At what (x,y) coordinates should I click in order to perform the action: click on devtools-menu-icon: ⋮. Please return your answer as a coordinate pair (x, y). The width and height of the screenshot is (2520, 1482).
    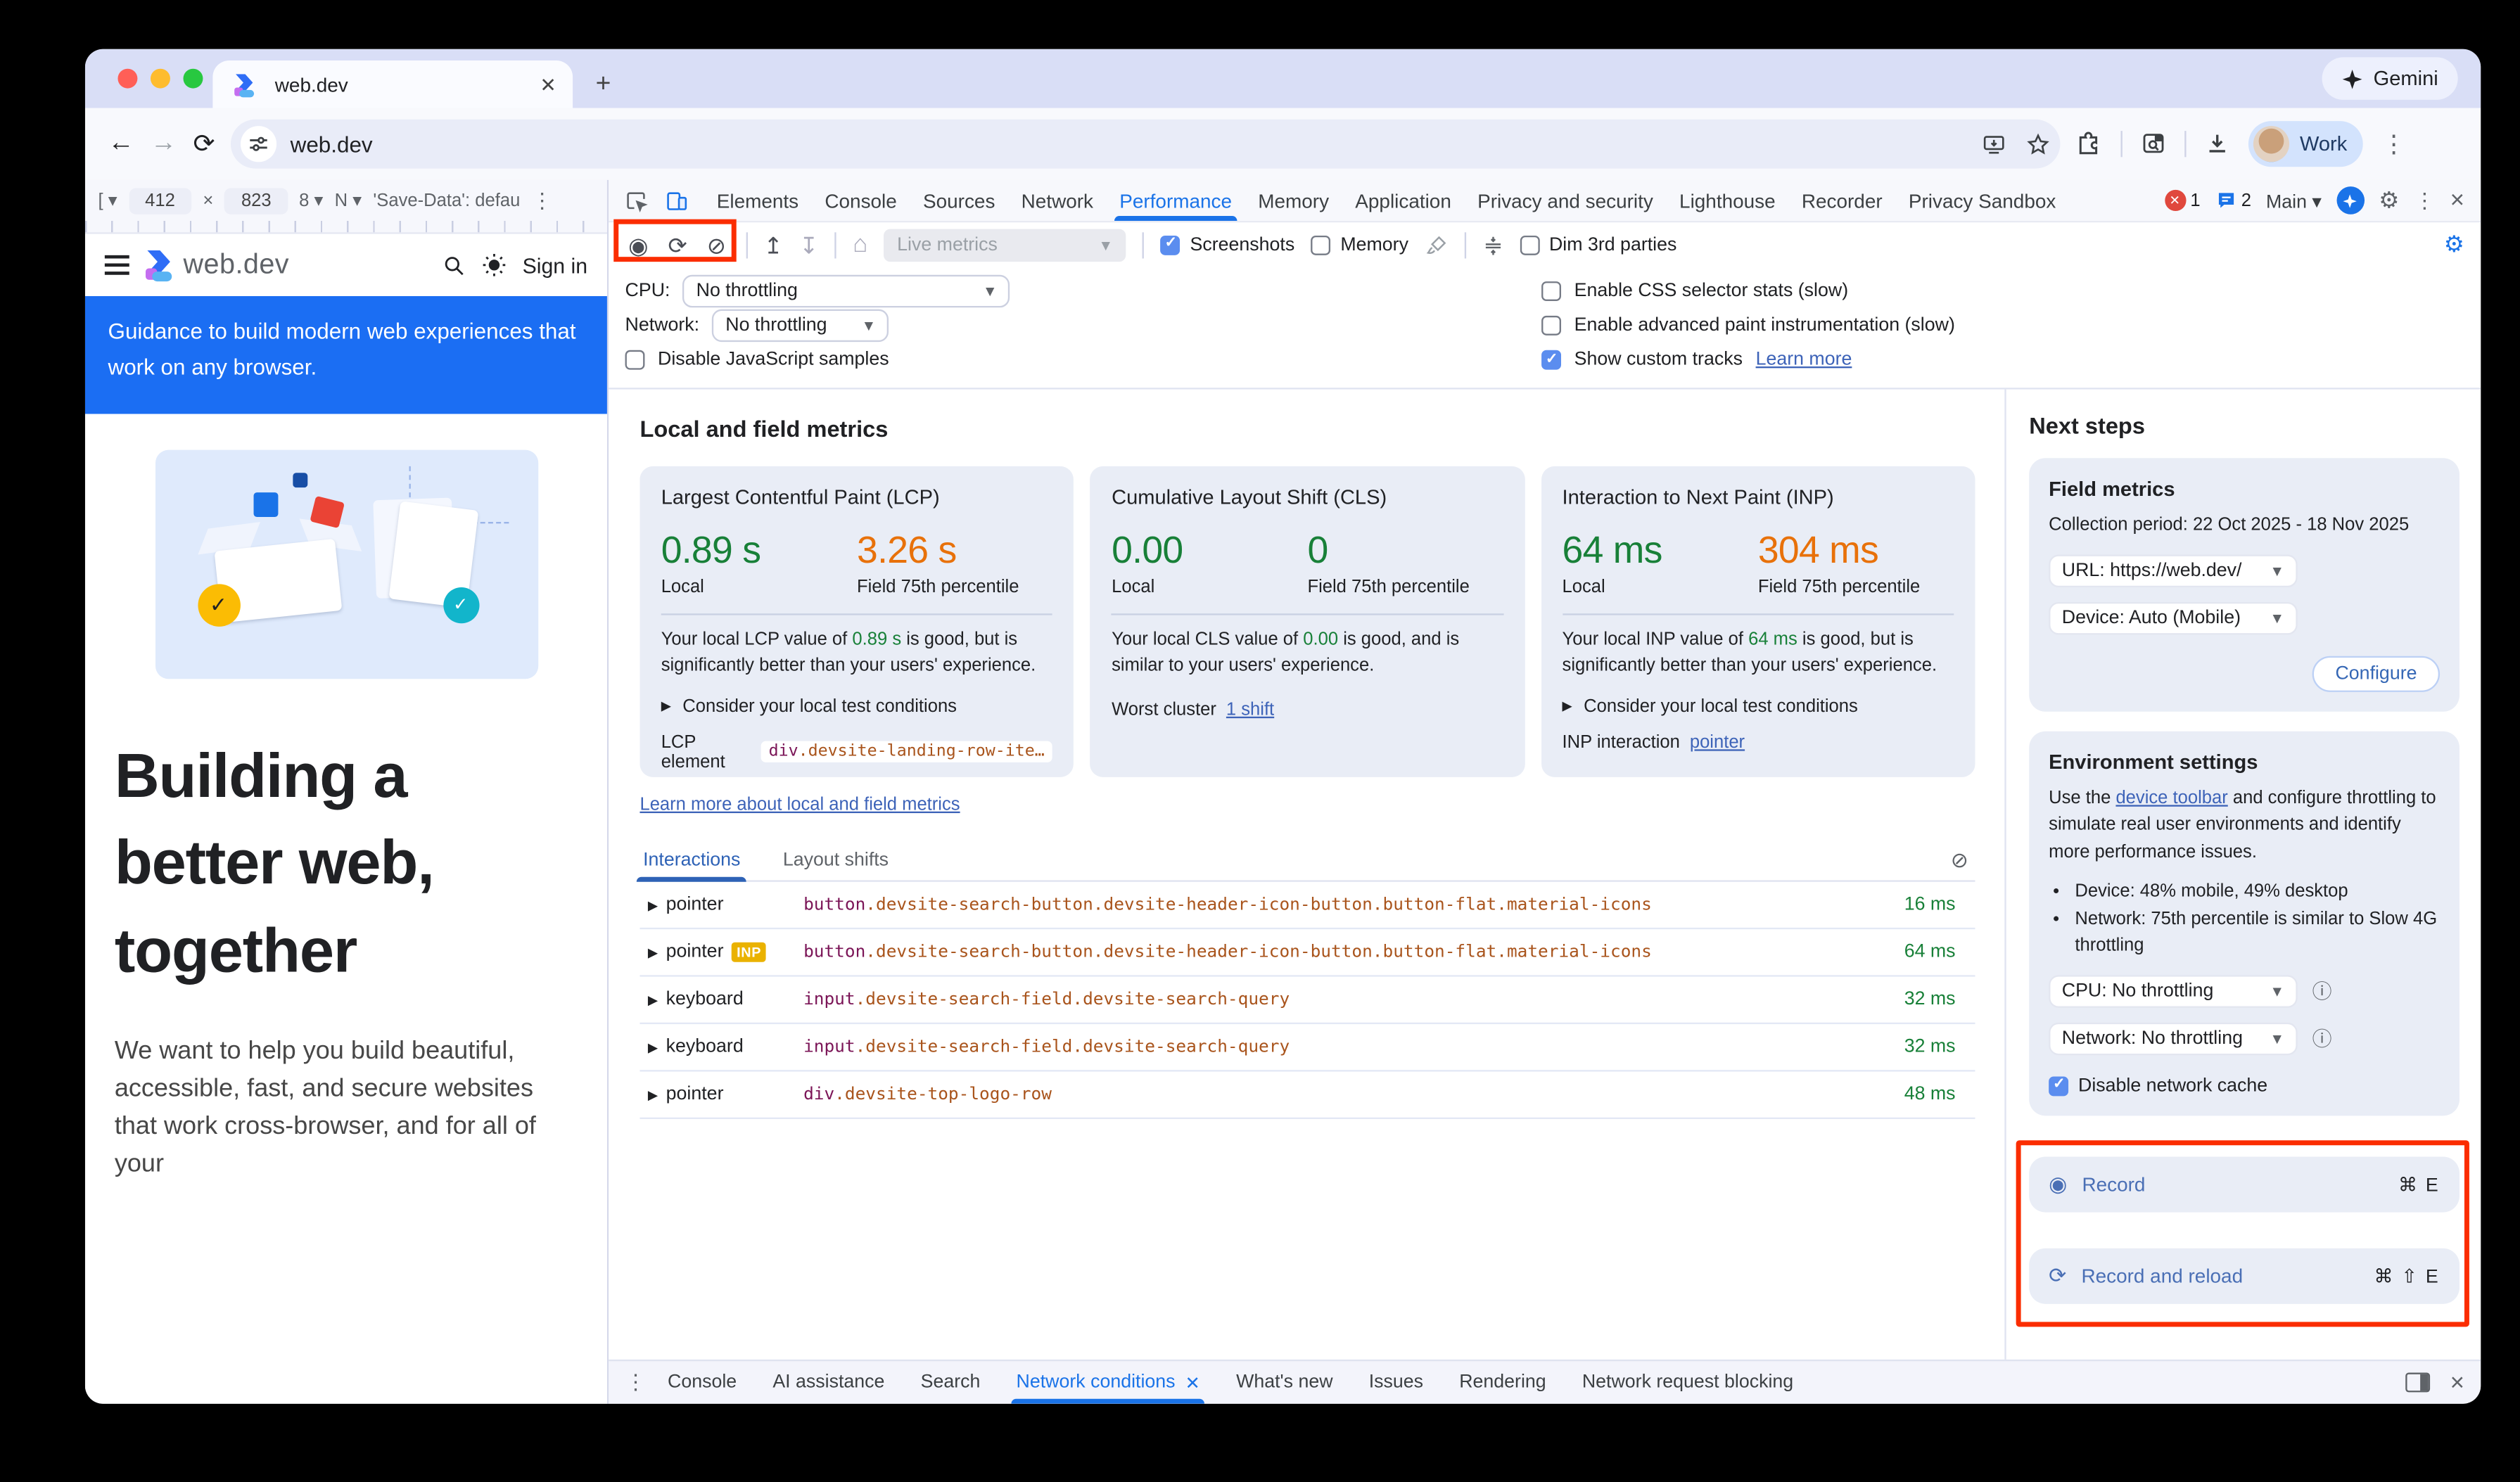
    Looking at the image, I should click on (2425, 199).